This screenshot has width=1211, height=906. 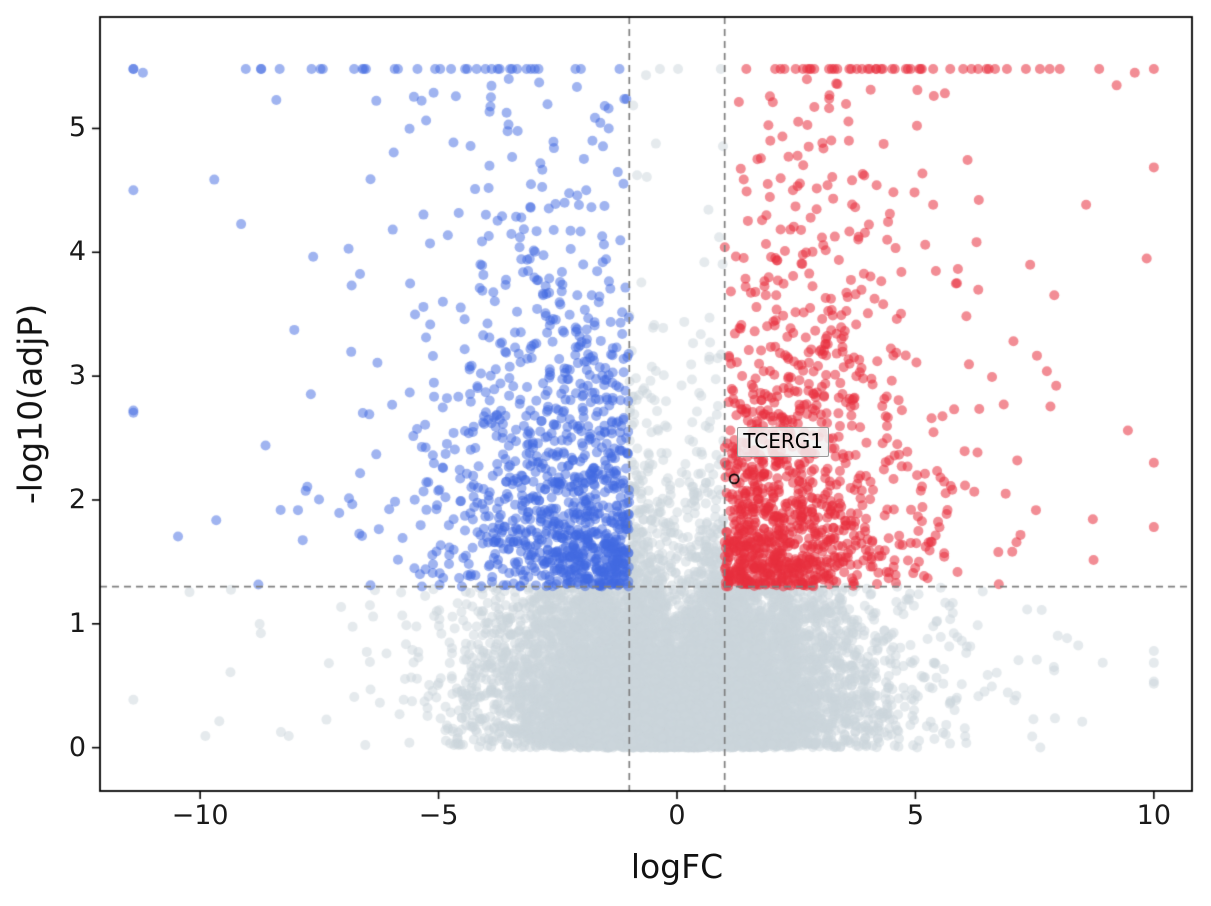 I want to click on y-tick-label: 1, so click(x=77, y=623).